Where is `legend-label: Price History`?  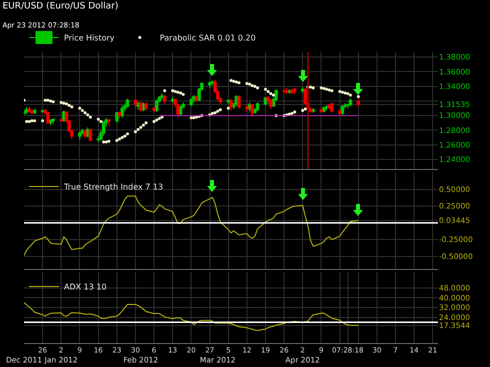
legend-label: Price History is located at coordinates (89, 38).